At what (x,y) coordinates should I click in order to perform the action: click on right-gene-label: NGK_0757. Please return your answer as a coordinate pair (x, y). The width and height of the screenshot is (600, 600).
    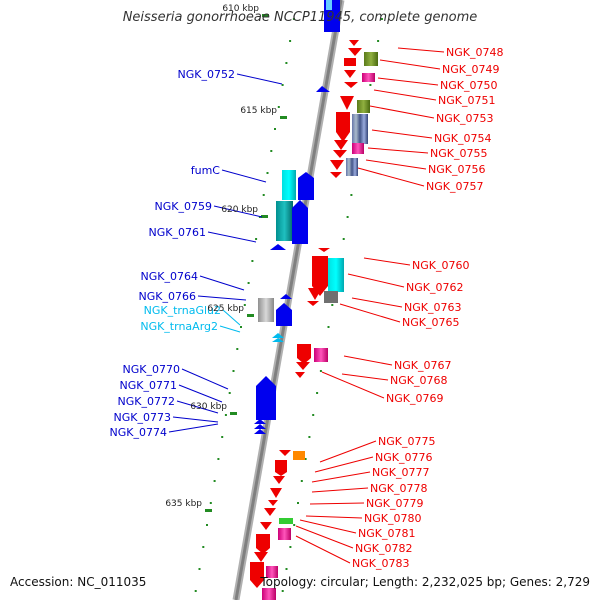
    Looking at the image, I should click on (454, 186).